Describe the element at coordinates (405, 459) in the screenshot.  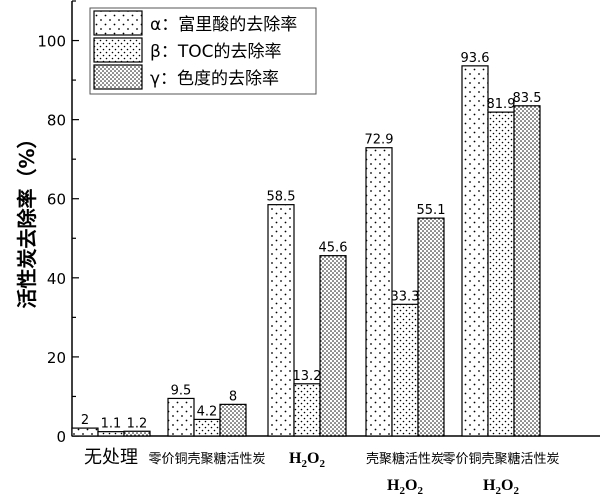
I see `x-tick-label: 壳聚糖活性炭` at that location.